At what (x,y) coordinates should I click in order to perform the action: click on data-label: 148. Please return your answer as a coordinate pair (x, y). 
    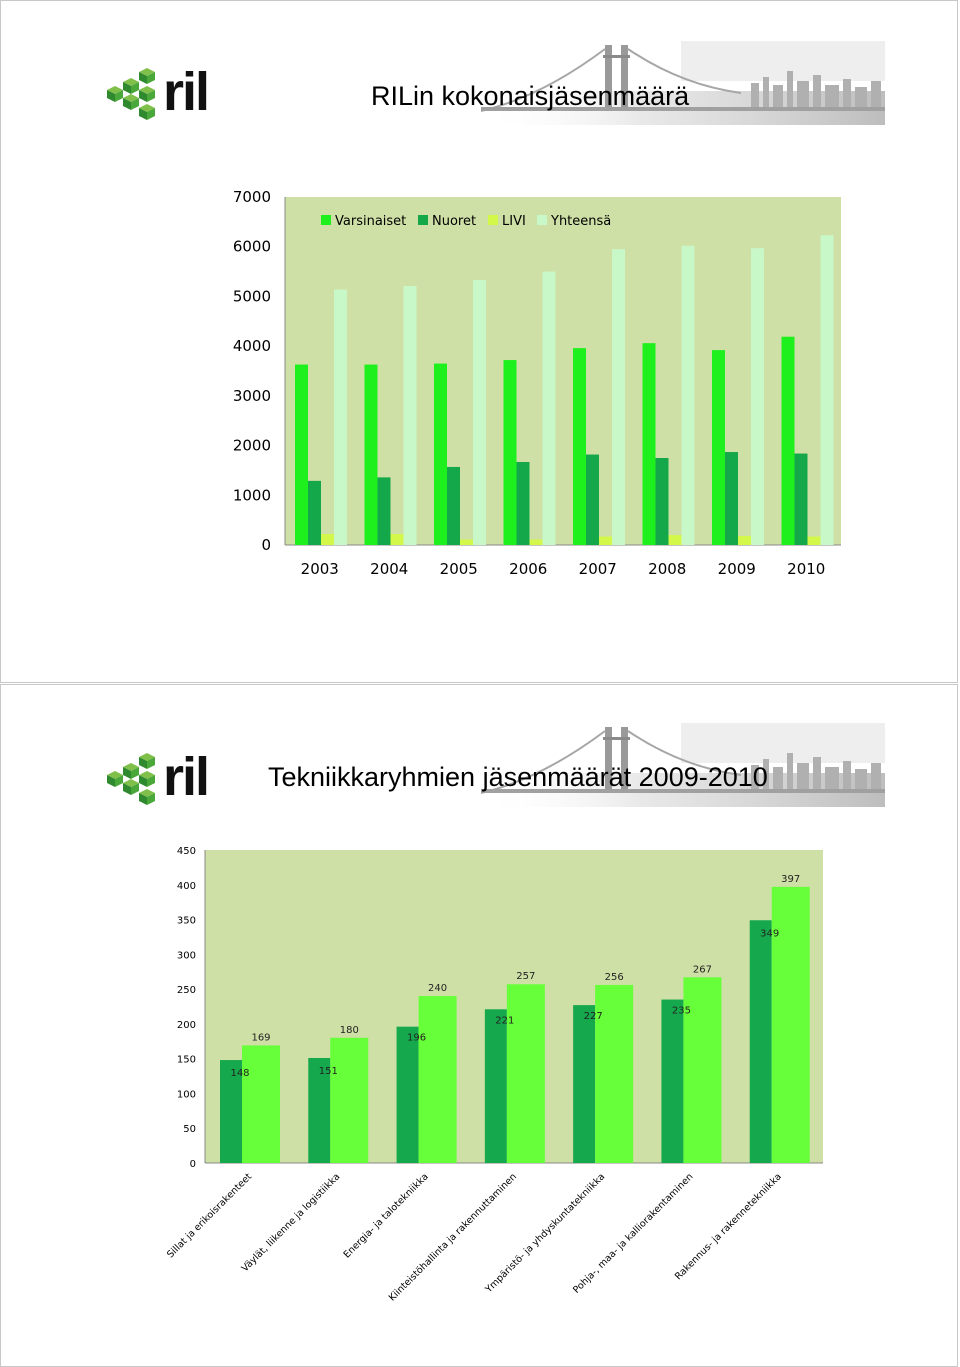
    Looking at the image, I should click on (239, 1073).